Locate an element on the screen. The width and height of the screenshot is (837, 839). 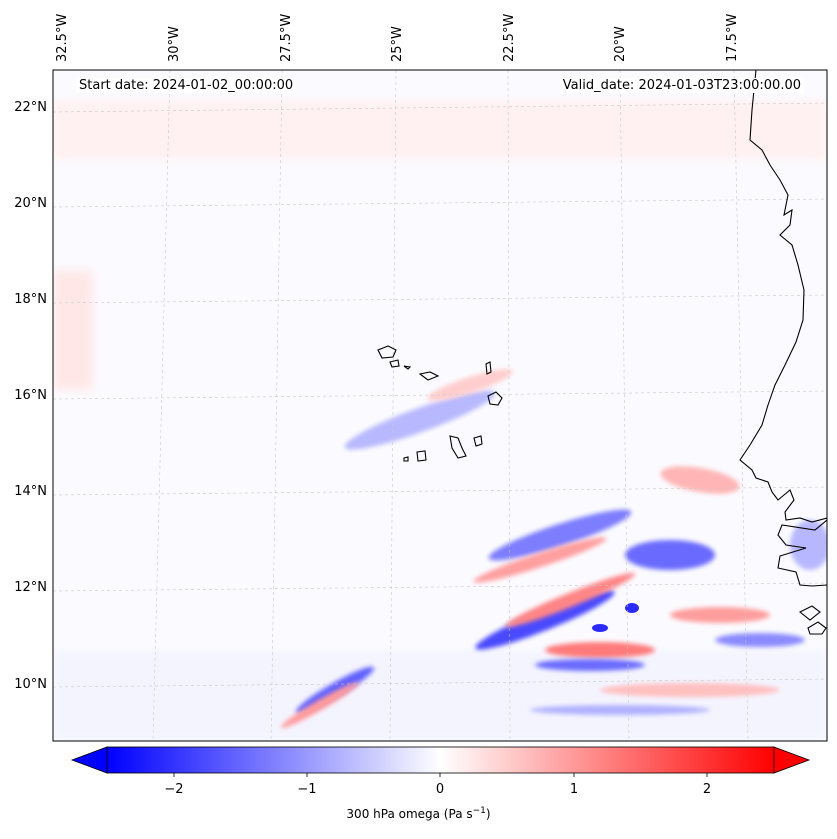
lat-tick: 10°N is located at coordinates (30, 684).